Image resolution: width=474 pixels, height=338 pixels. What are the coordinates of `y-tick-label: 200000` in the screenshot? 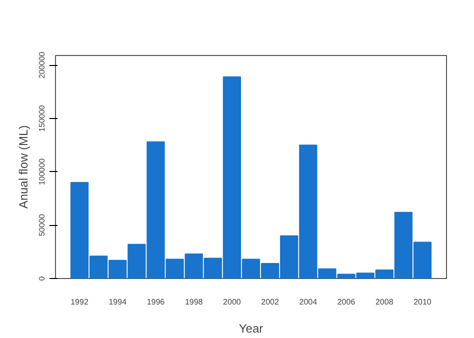 It's located at (42, 64).